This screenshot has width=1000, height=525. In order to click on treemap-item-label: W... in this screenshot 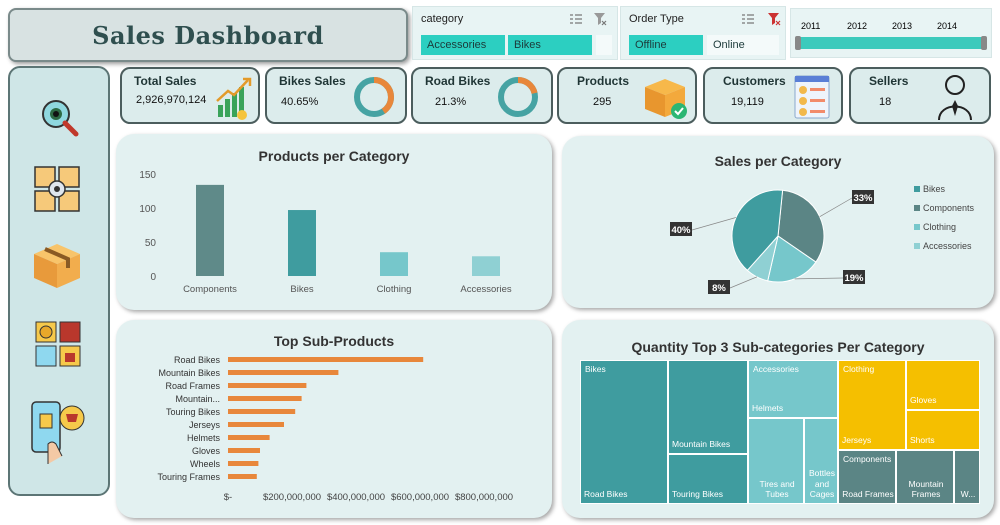, I will do `click(968, 494)`.